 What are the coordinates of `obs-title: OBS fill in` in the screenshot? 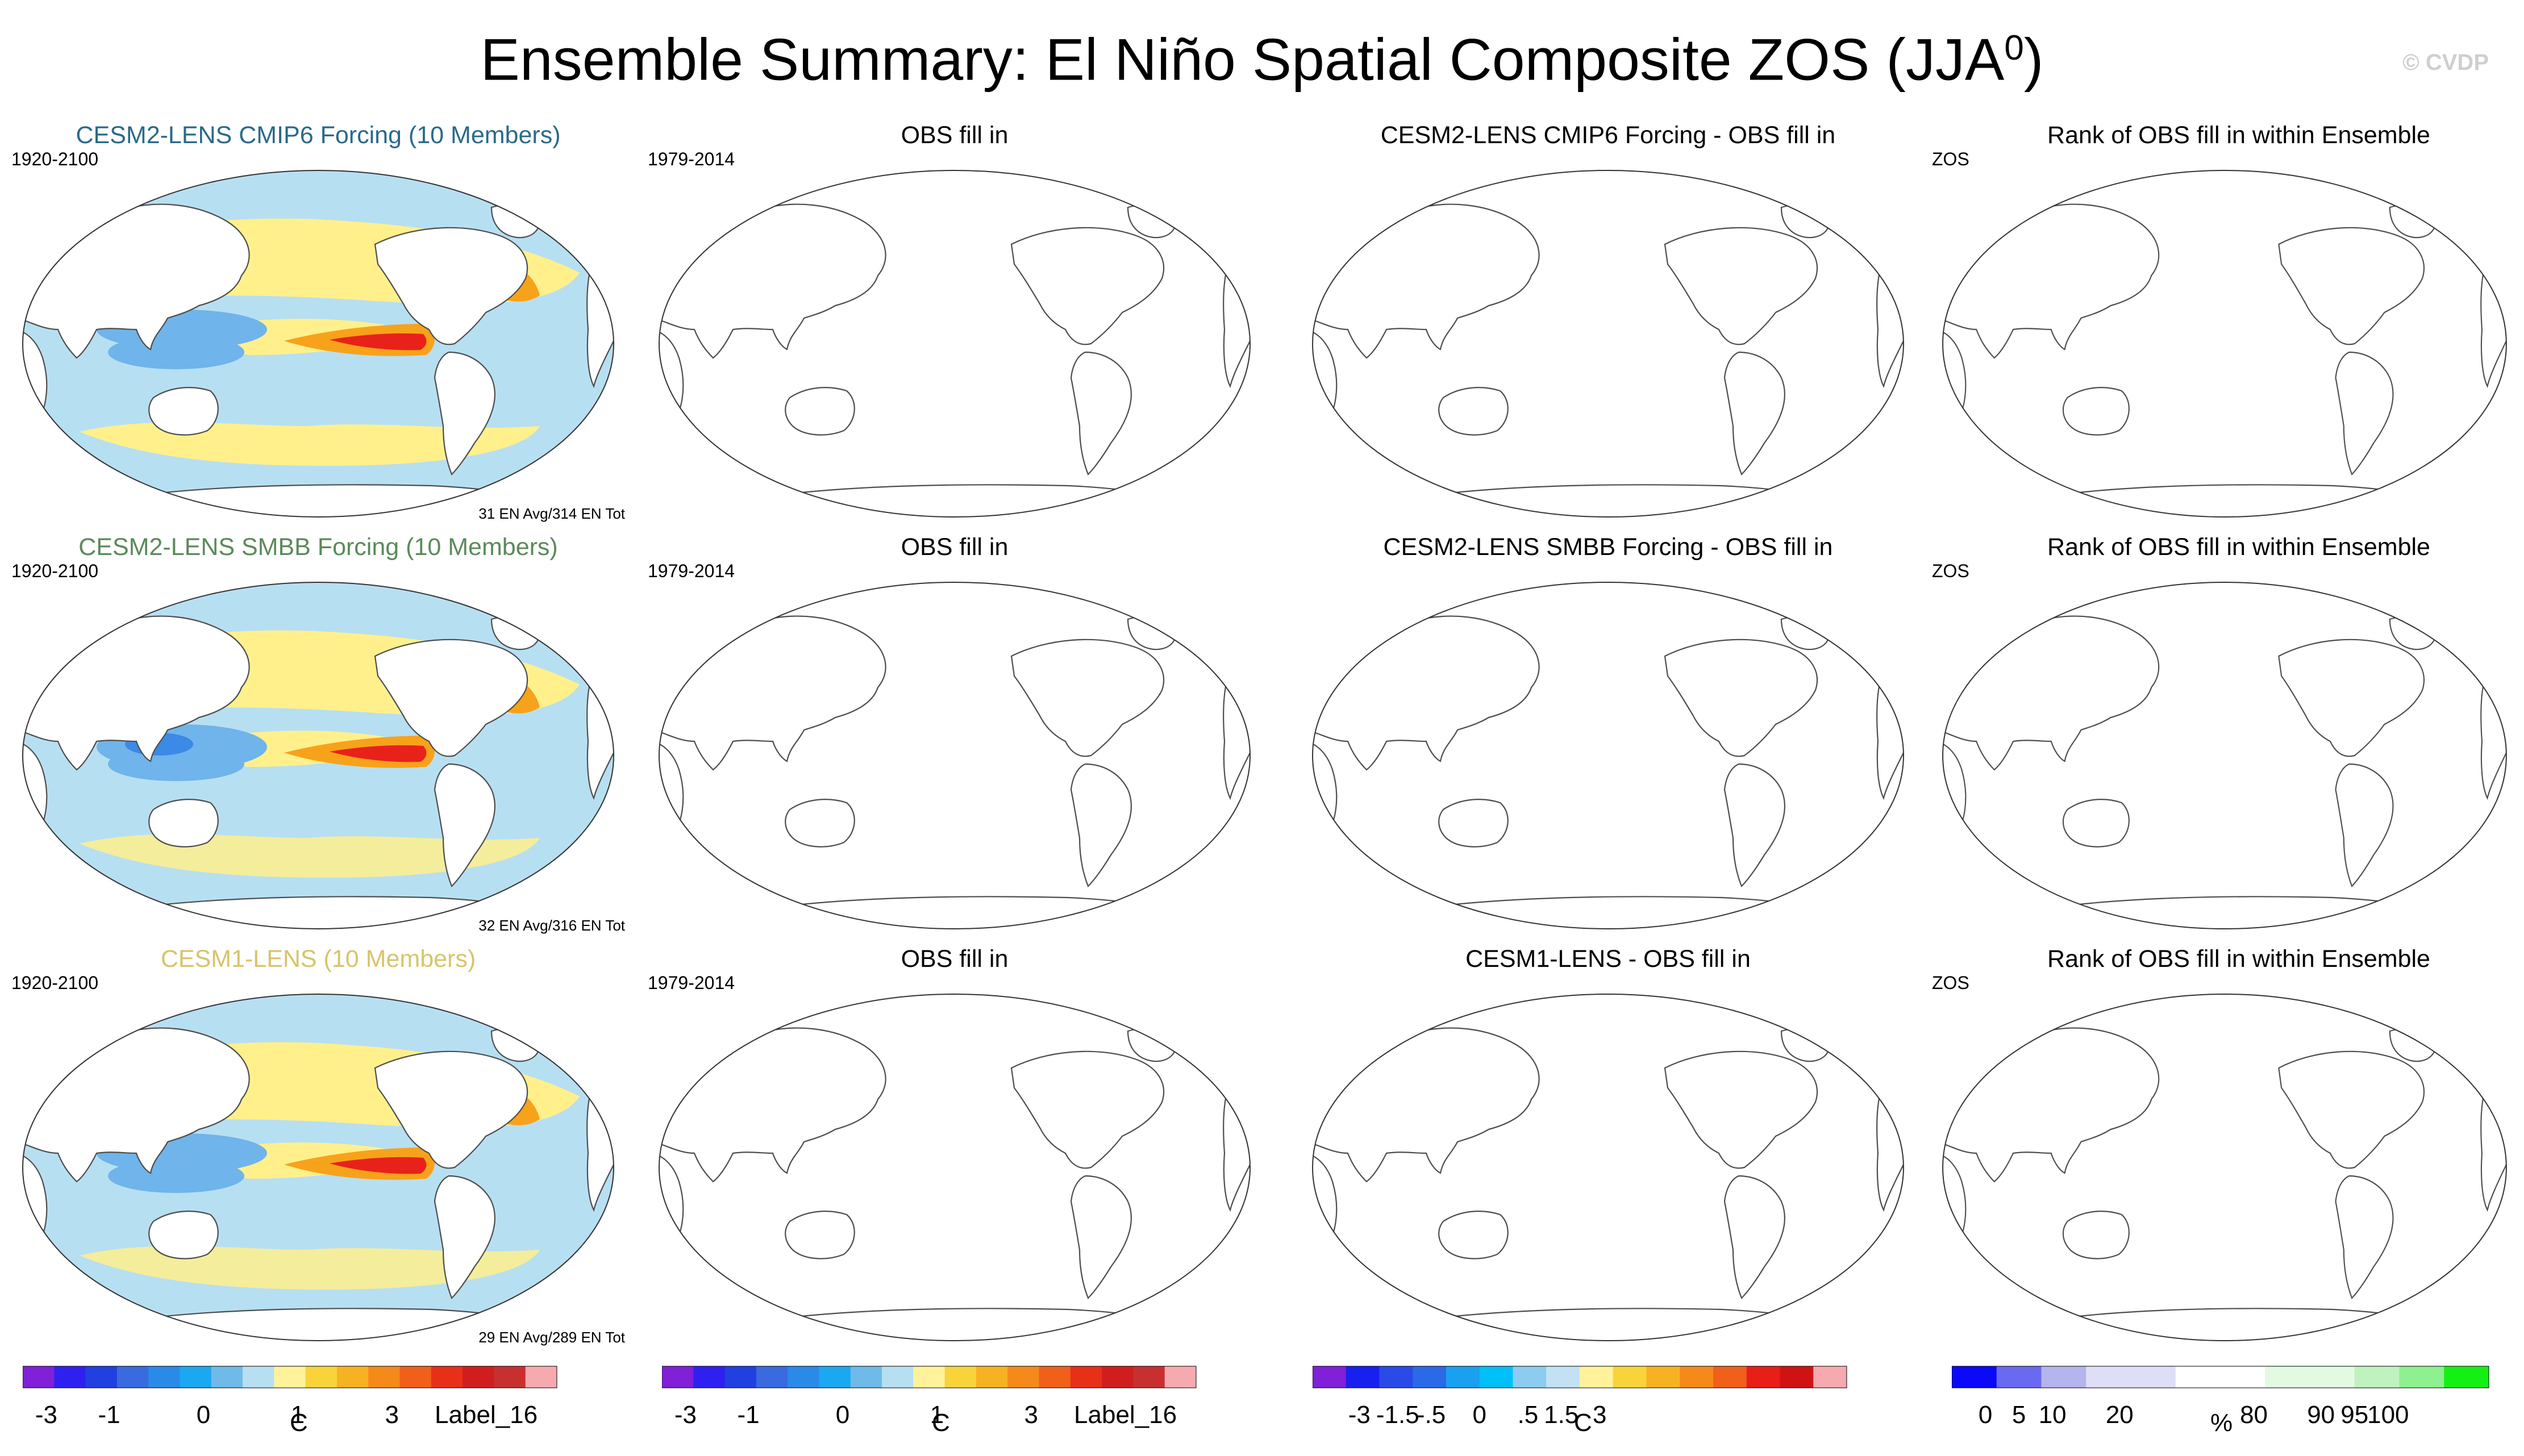 It's located at (955, 135).